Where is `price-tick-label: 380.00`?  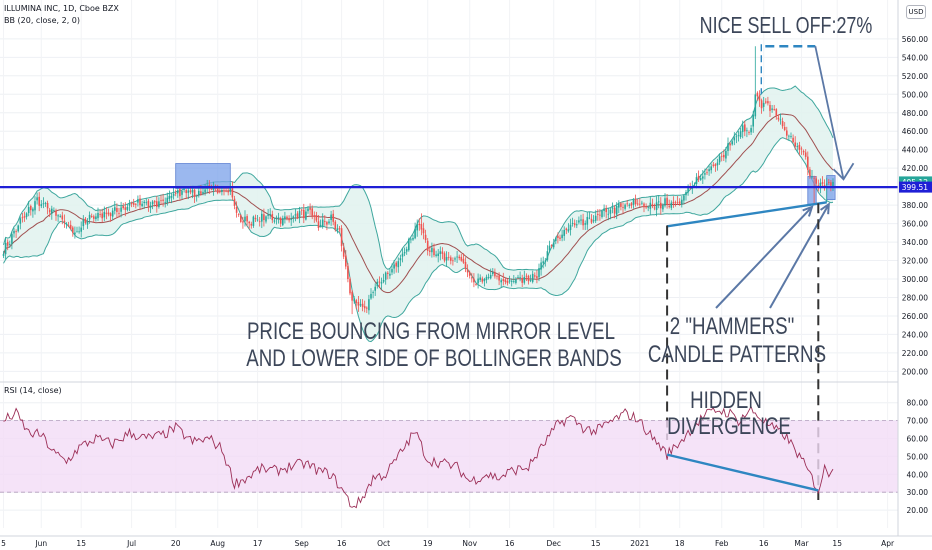
price-tick-label: 380.00 is located at coordinates (915, 205).